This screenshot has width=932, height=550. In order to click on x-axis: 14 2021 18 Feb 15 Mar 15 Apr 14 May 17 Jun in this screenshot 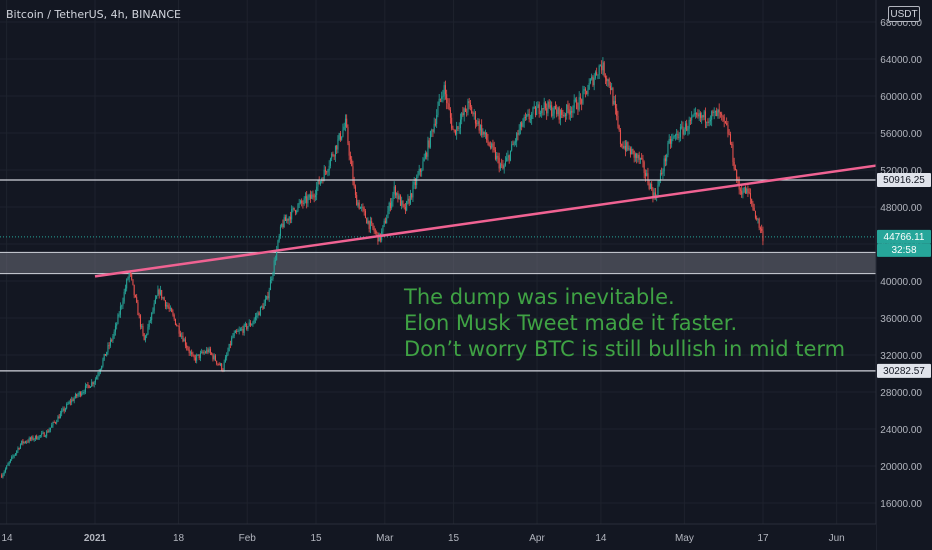, I will do `click(438, 536)`.